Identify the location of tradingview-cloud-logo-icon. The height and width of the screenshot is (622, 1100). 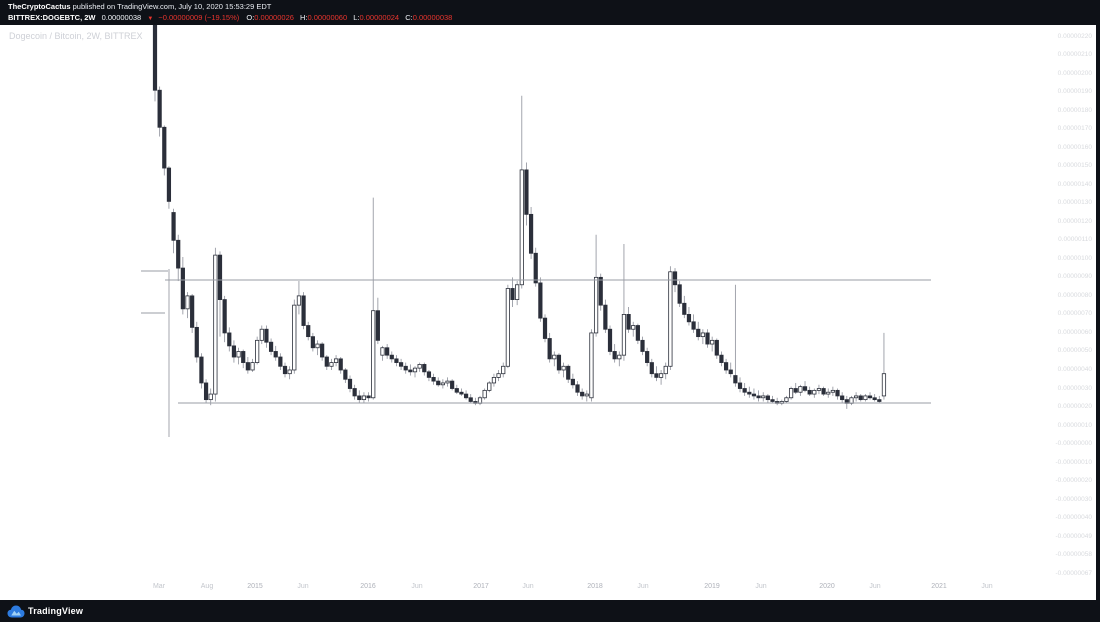
(16, 613).